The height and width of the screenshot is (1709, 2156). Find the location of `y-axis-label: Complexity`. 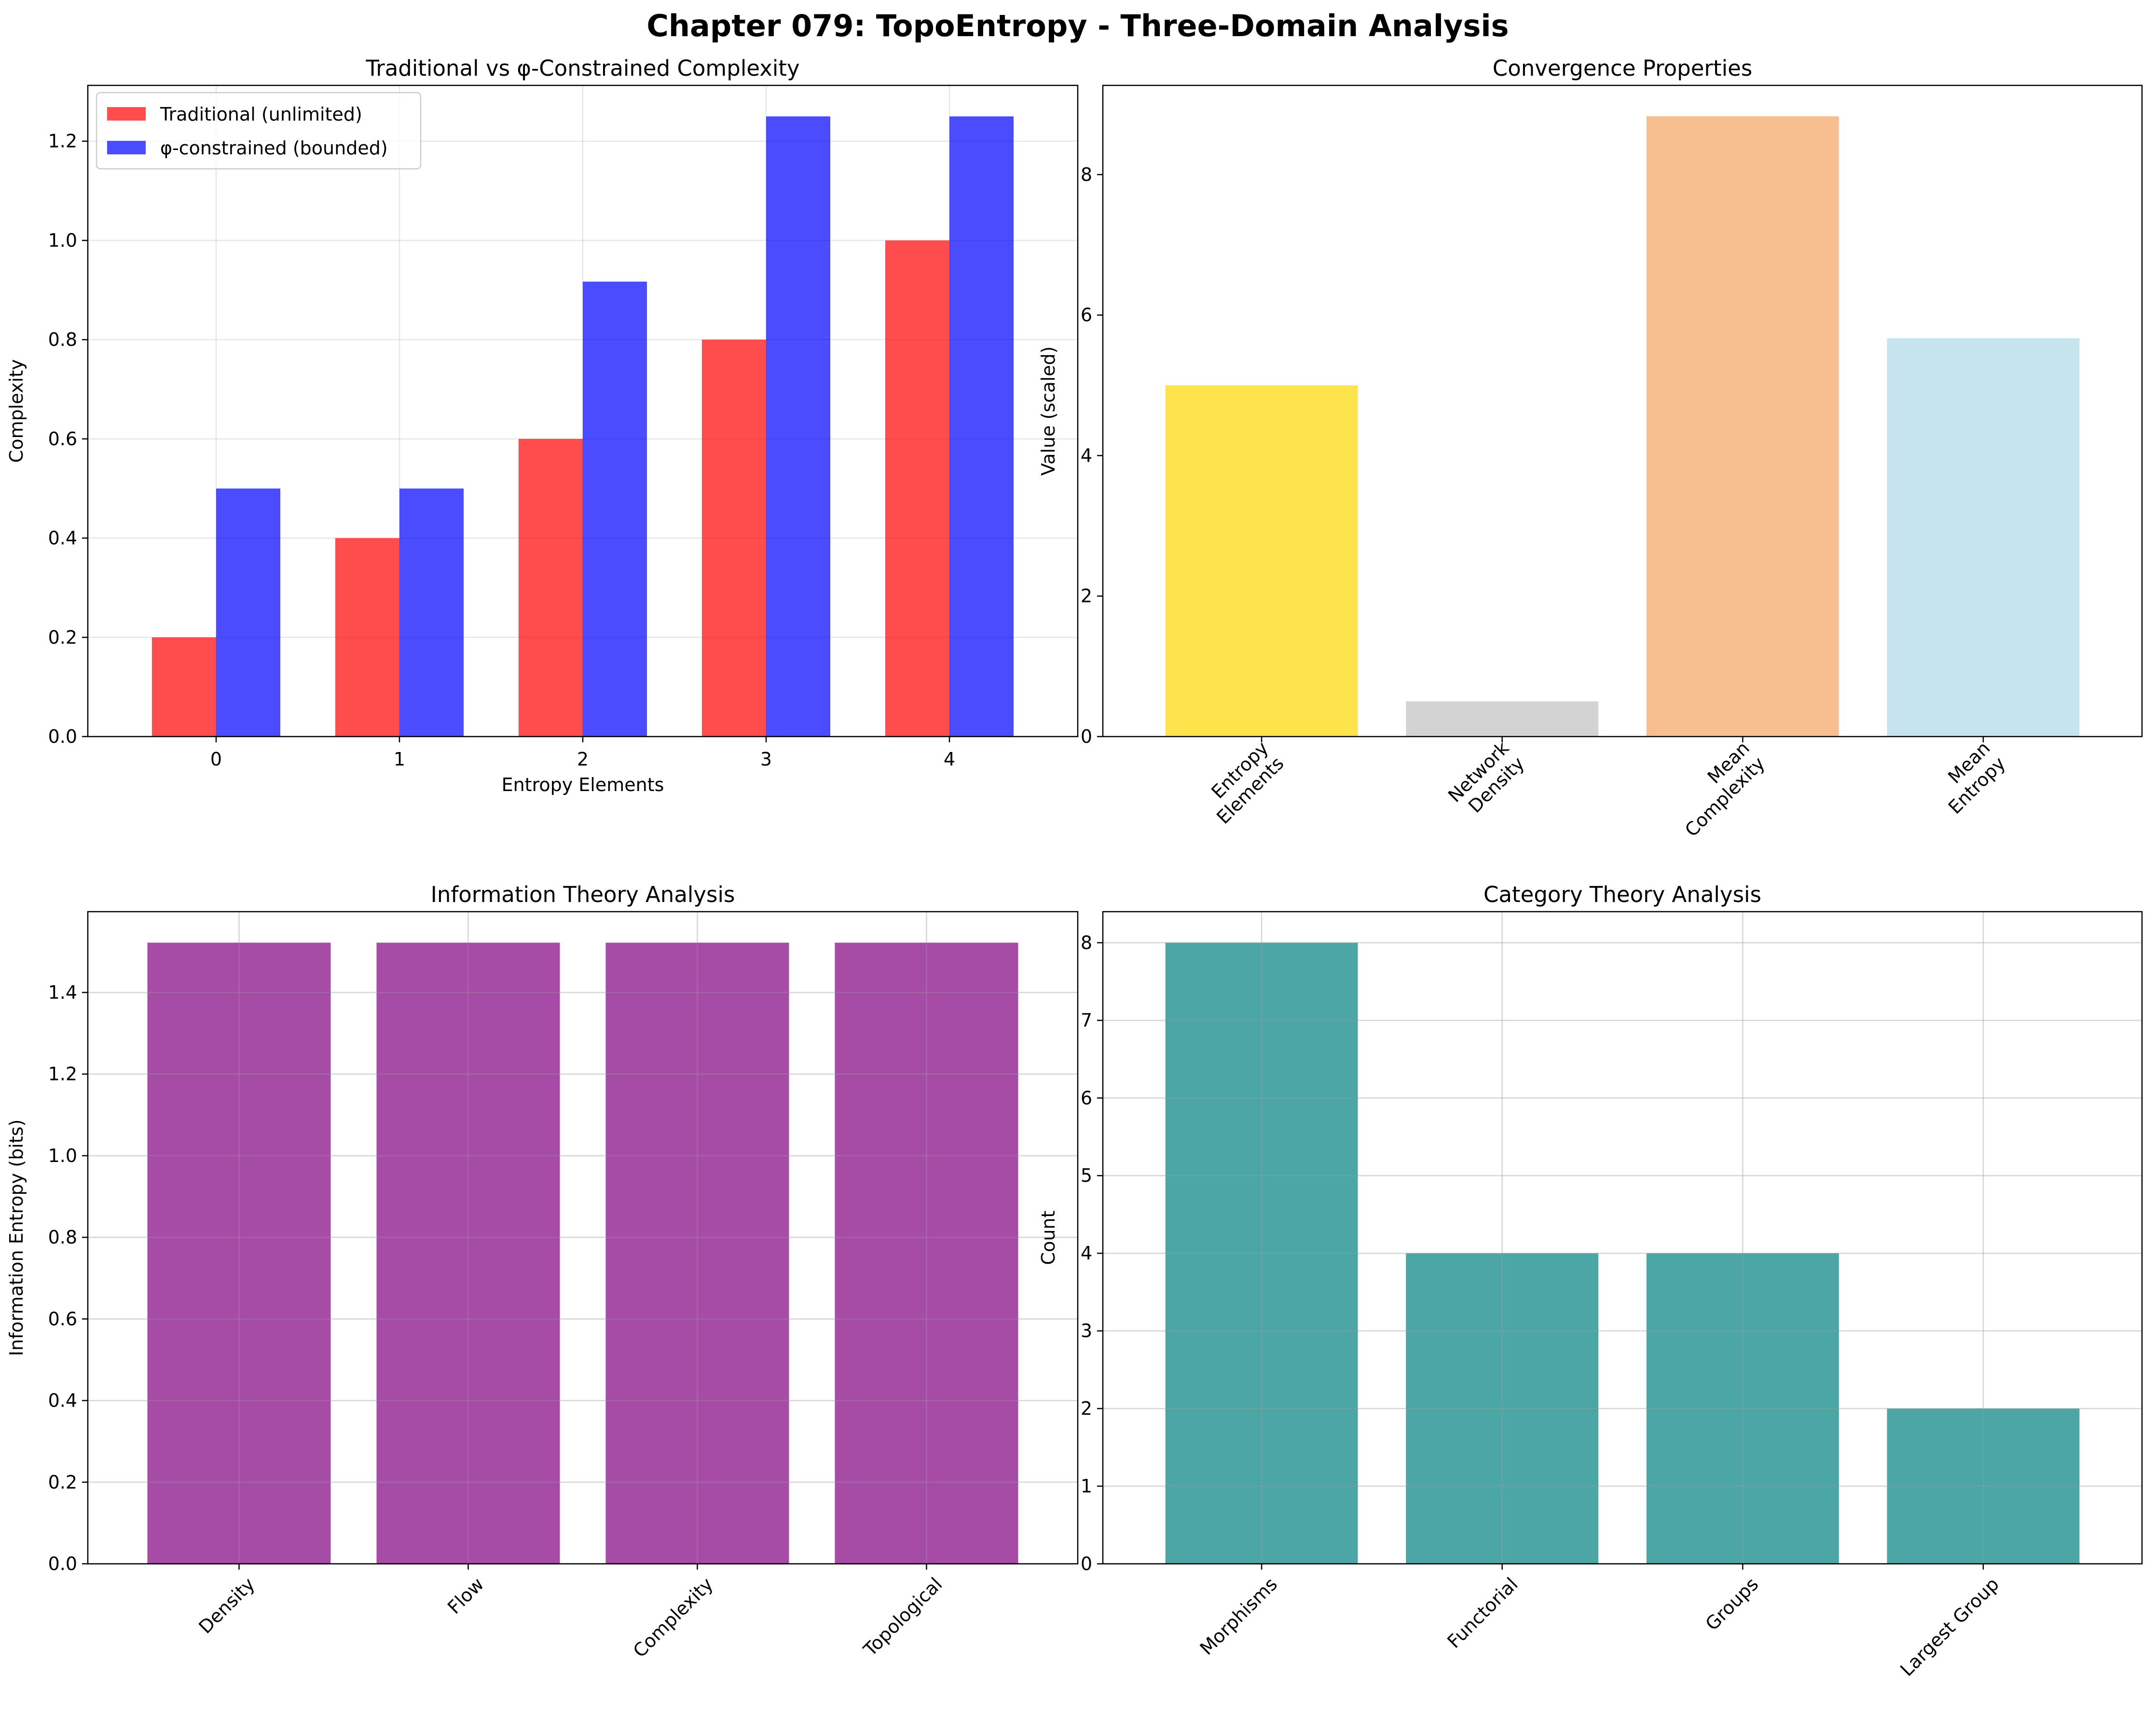

y-axis-label: Complexity is located at coordinates (17, 411).